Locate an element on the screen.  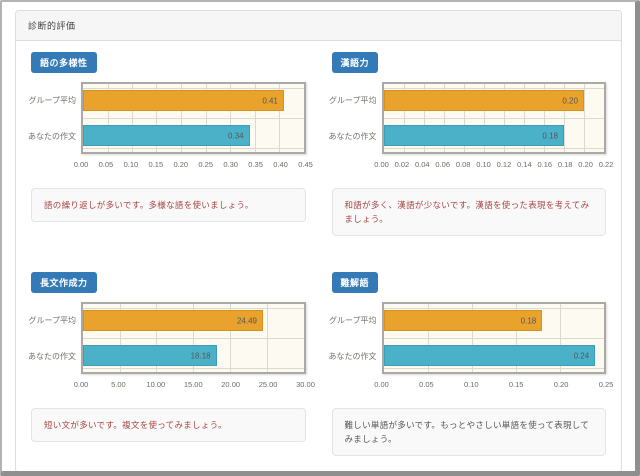
bar-your-essay: 18.18 is located at coordinates (150, 356).